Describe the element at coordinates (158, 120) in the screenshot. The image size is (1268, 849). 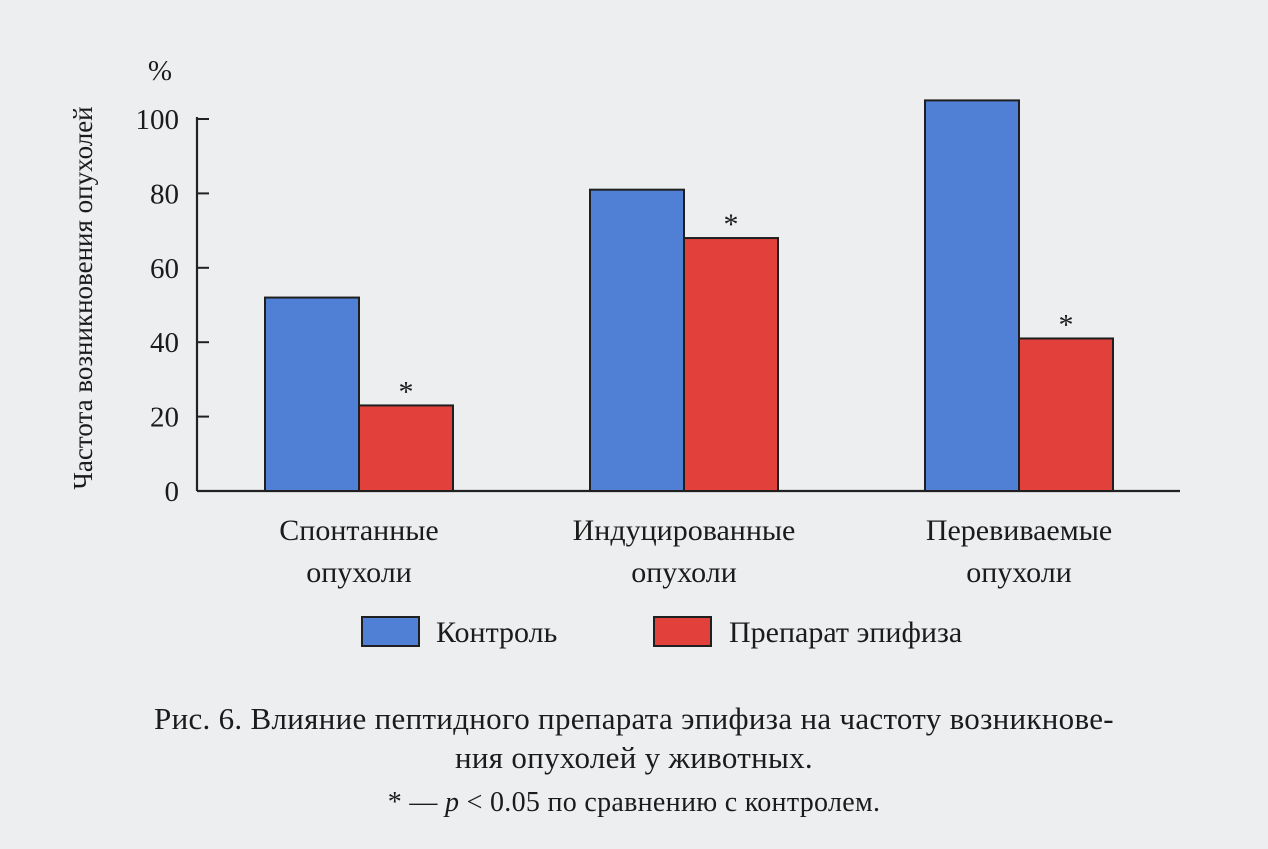
I see `y-tick-label: 100` at that location.